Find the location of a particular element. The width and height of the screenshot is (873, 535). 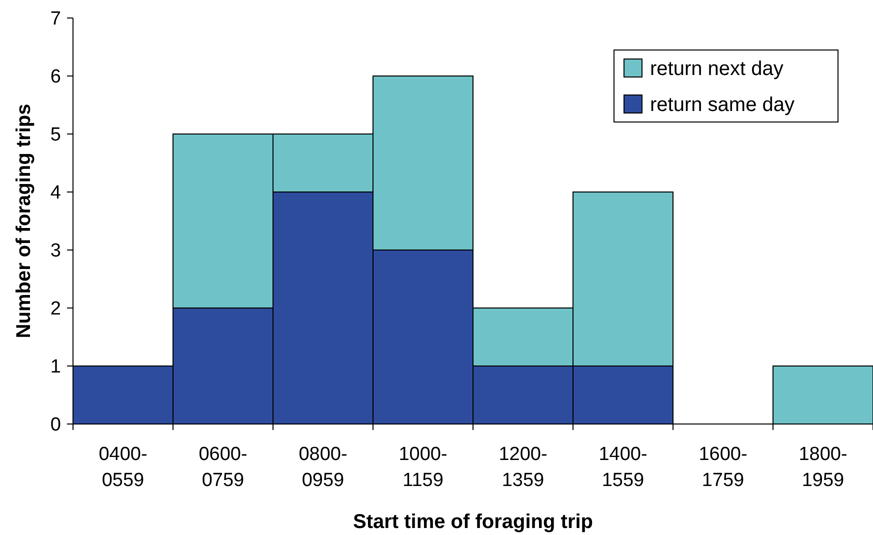

x-tick-label: 0600-0759 is located at coordinates (223, 467).